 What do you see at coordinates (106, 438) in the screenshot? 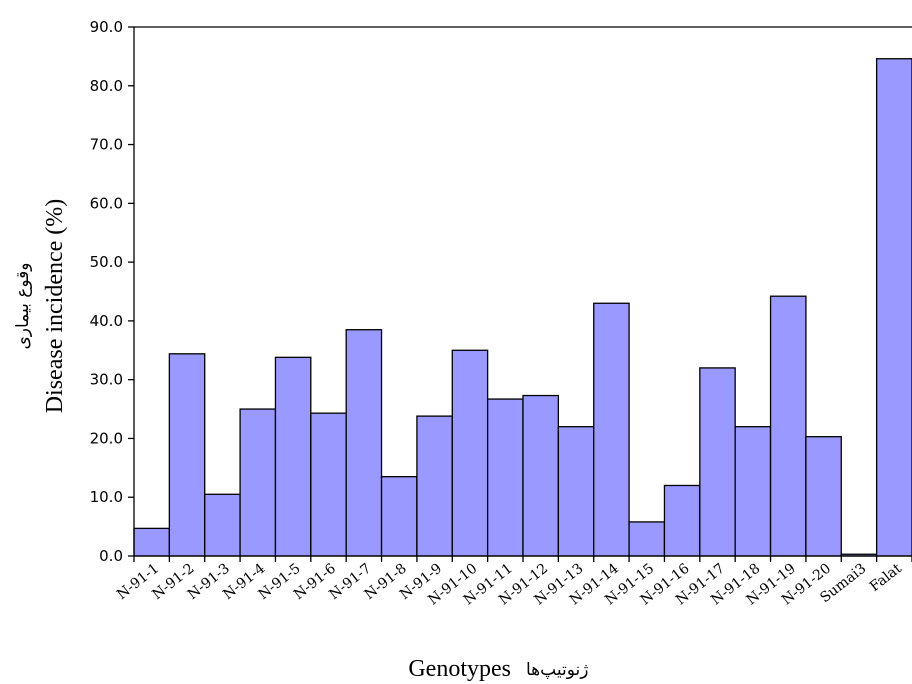
I see `y-tick-label: 20.0` at bounding box center [106, 438].